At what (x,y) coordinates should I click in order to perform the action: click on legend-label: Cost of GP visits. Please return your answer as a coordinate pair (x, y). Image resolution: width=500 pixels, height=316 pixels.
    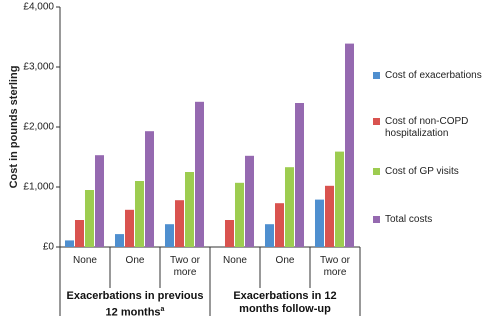
    Looking at the image, I should click on (422, 171).